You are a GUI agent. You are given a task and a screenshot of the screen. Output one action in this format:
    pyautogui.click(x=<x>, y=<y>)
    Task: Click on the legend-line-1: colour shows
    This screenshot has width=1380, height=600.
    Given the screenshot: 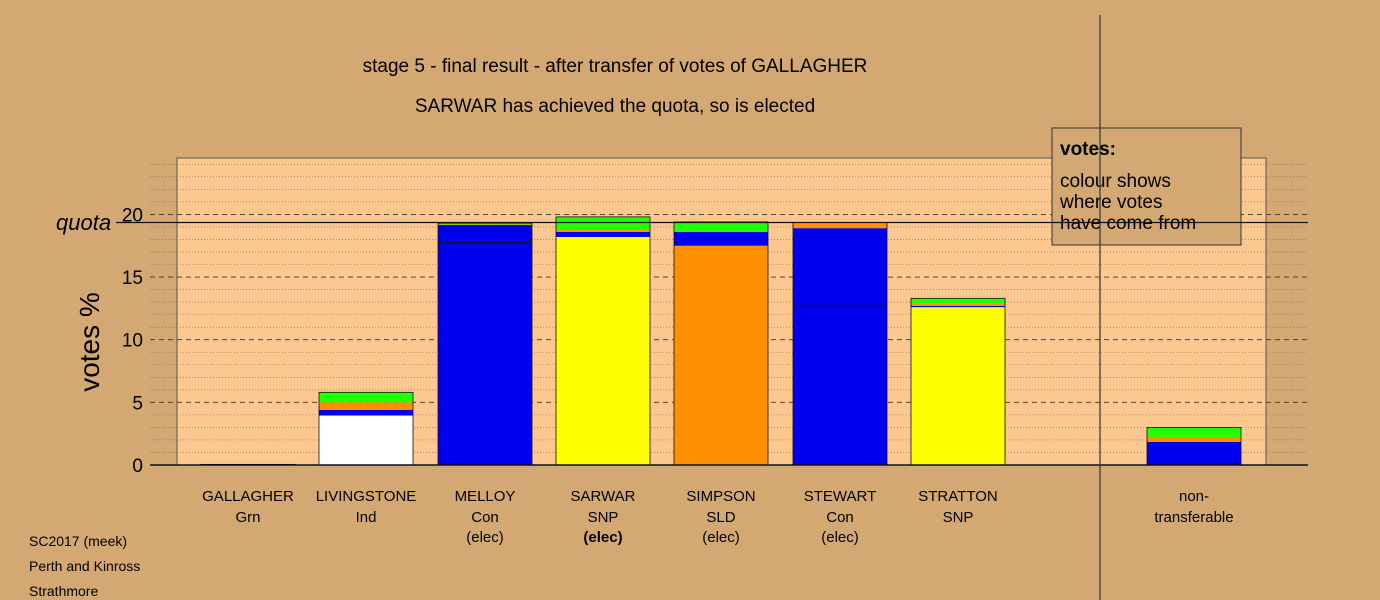 What is the action you would take?
    pyautogui.click(x=1115, y=181)
    